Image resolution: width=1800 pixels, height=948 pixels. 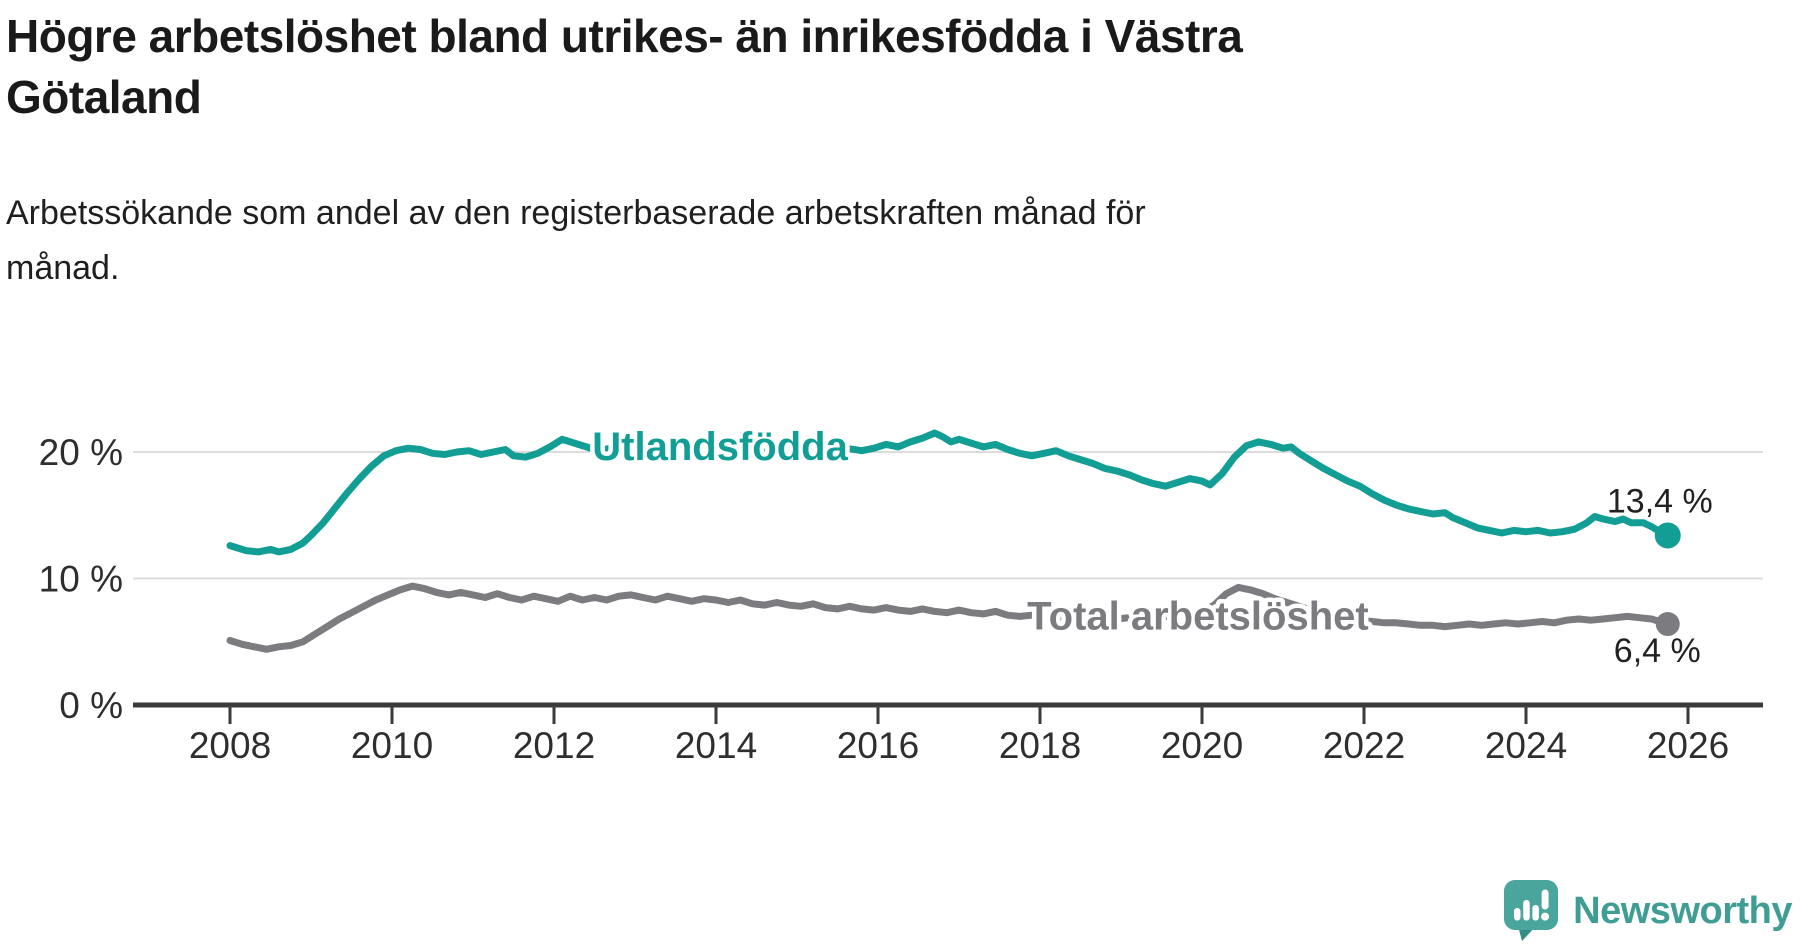 What do you see at coordinates (949, 617) in the screenshot?
I see `series-line-total` at bounding box center [949, 617].